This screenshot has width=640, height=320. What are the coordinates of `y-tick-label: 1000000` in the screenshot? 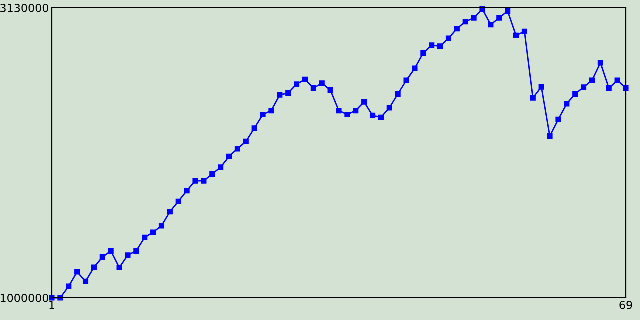 It's located at (24, 298).